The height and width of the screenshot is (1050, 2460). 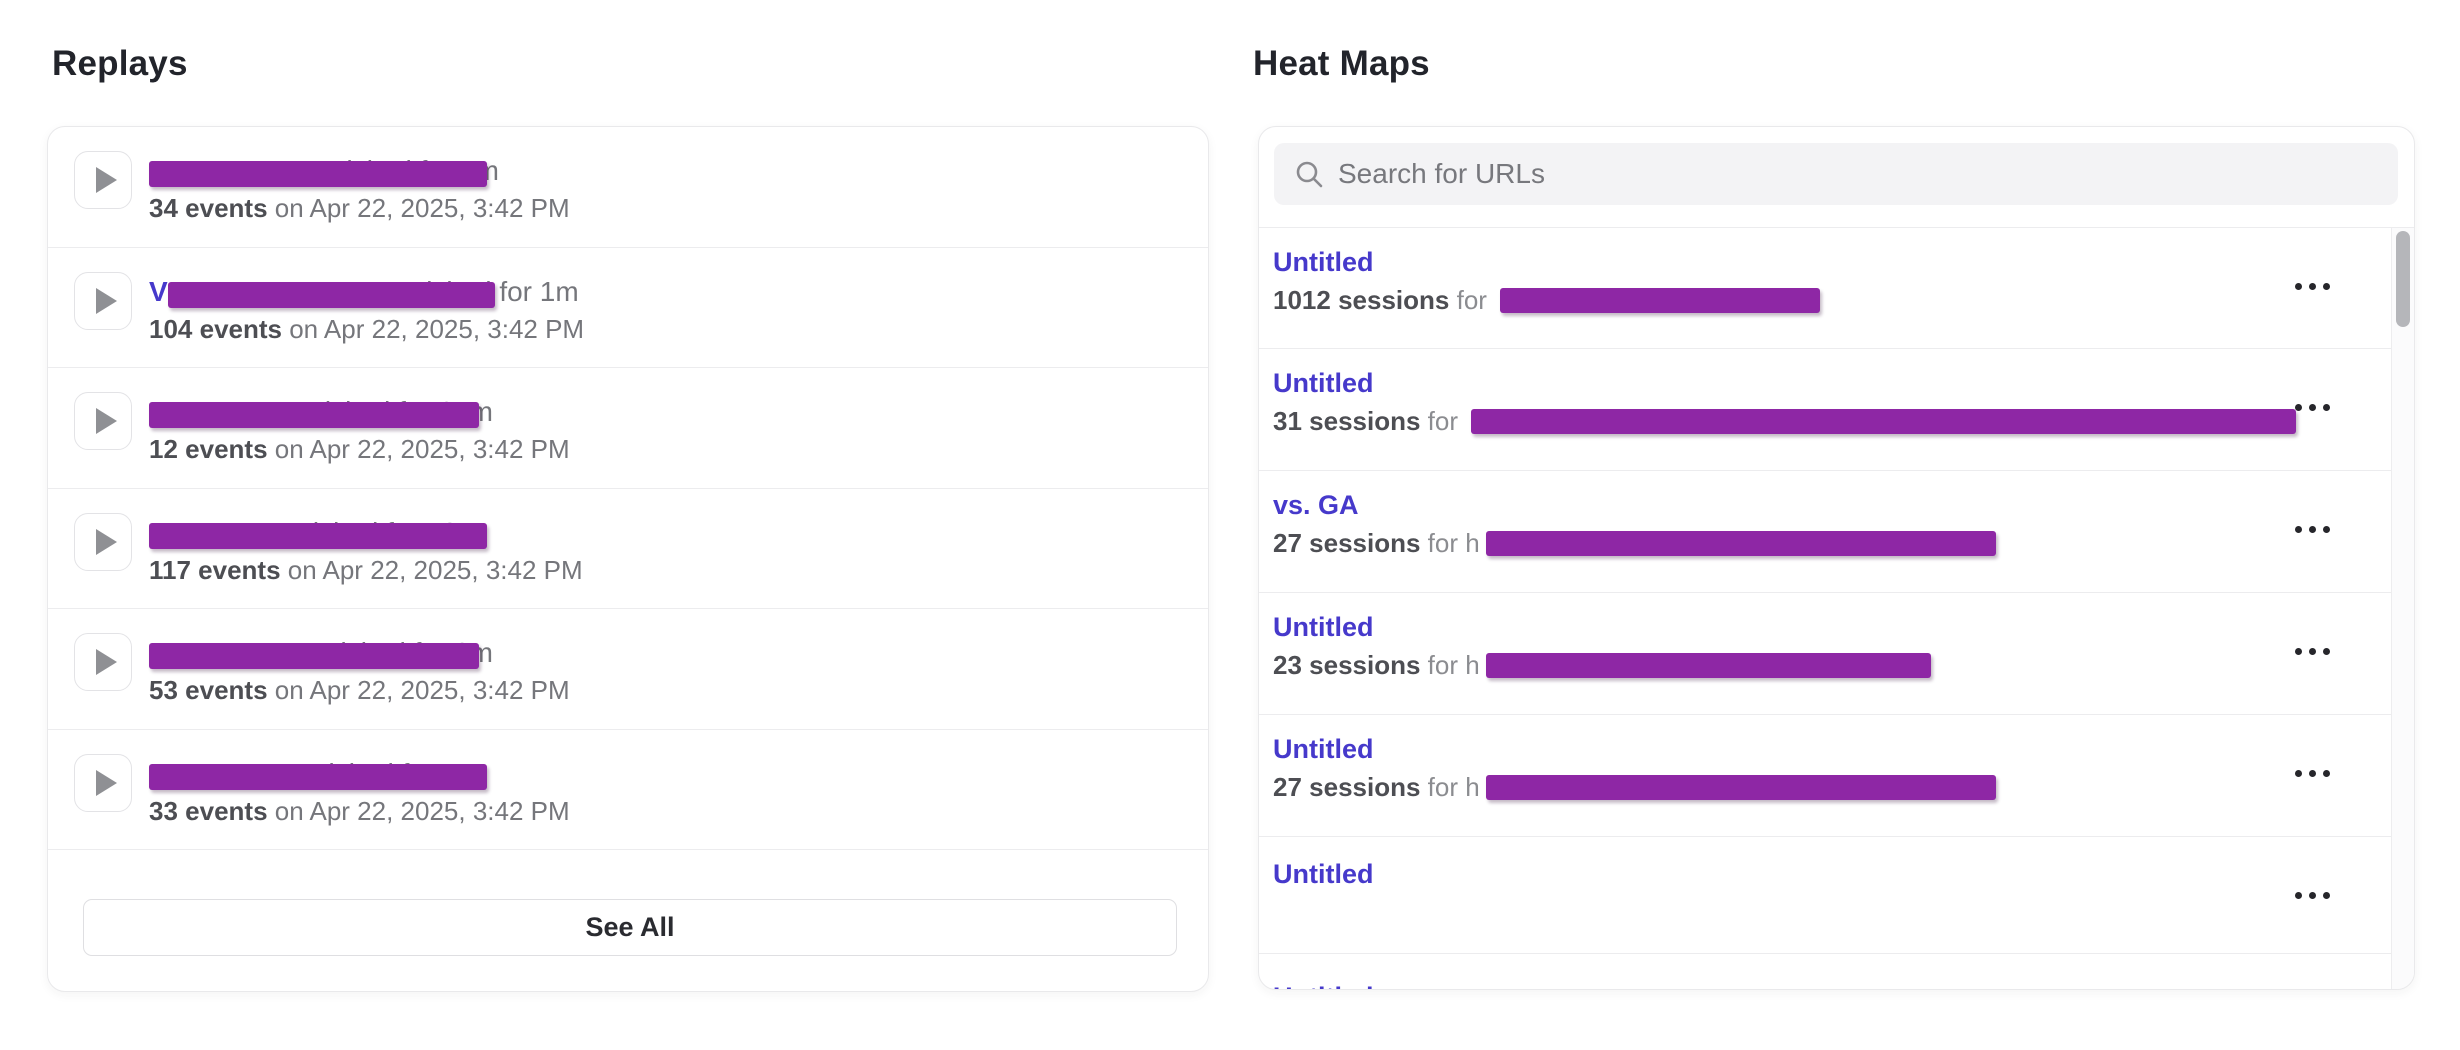 What do you see at coordinates (321, 654) in the screenshot?
I see `redacted-visitor-name: visited for 2m` at bounding box center [321, 654].